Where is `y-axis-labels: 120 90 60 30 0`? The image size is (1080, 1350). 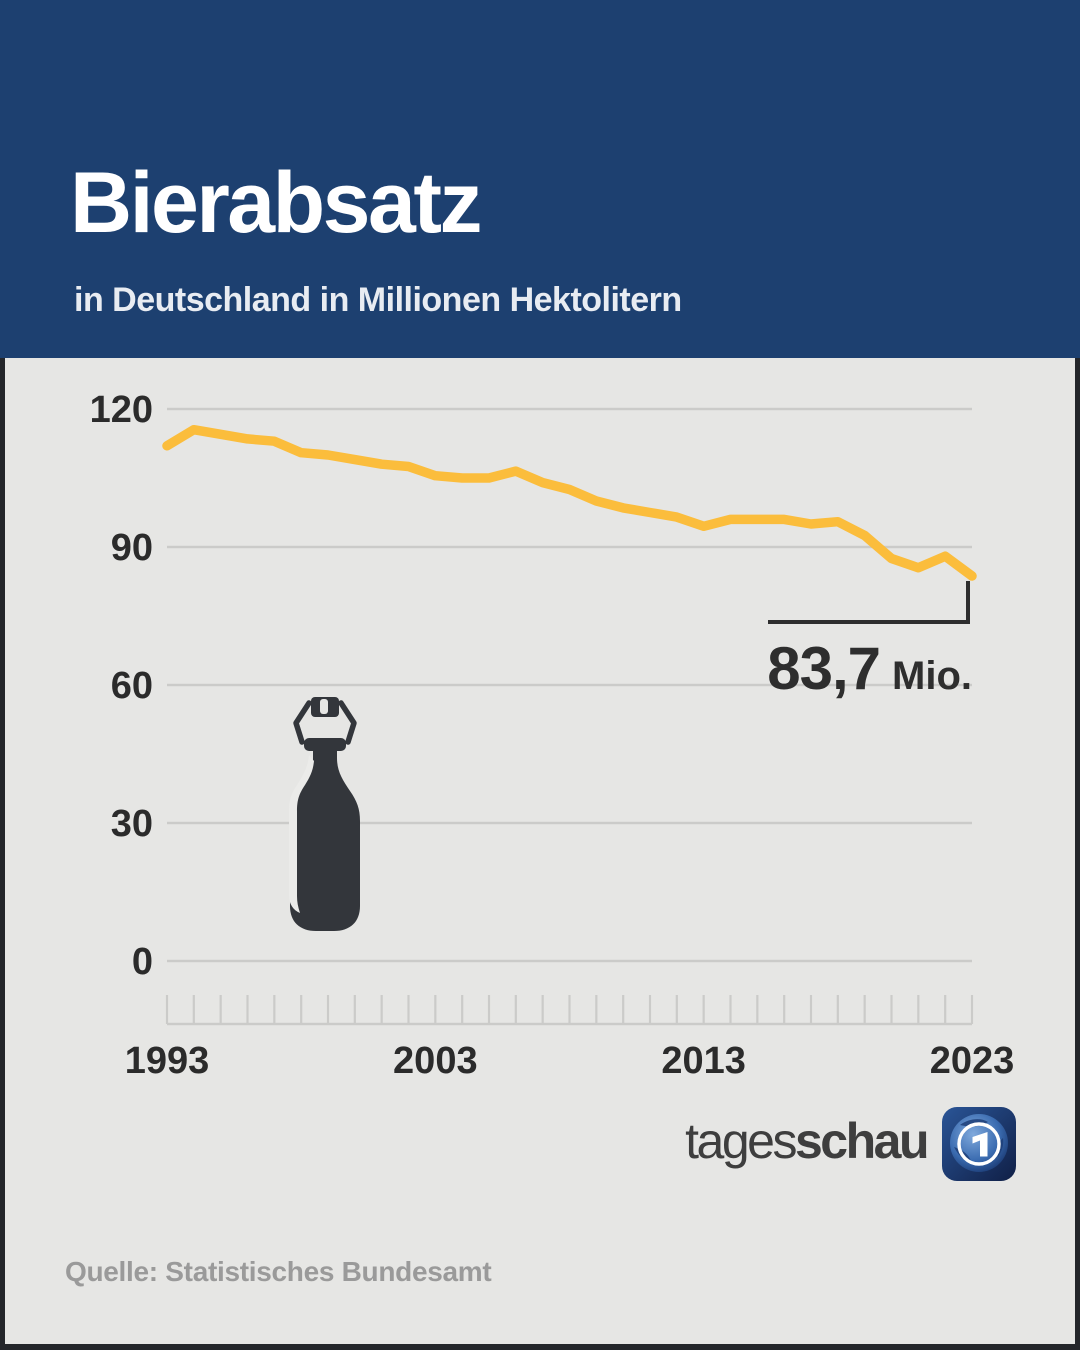 y-axis-labels: 120 90 60 30 0 is located at coordinates (121, 686).